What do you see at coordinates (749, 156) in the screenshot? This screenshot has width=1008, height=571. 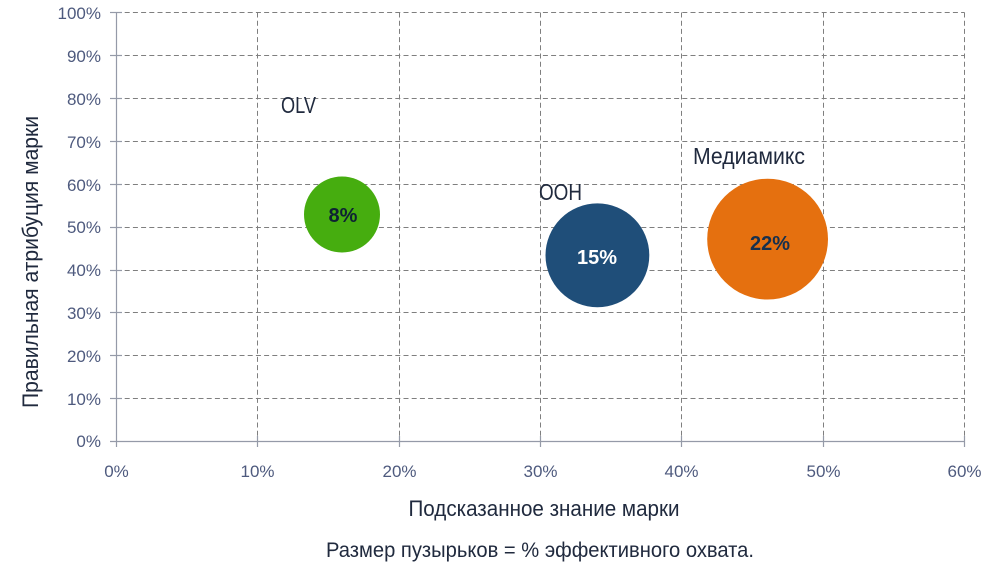 I see `svg-text: Медиамикс` at bounding box center [749, 156].